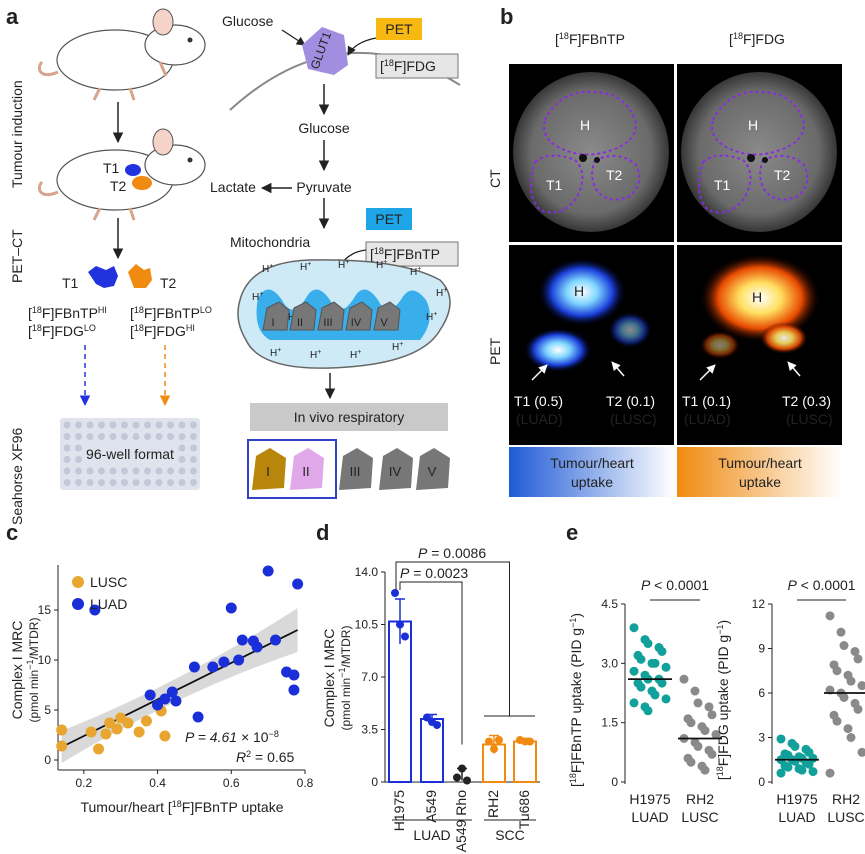 The height and width of the screenshot is (854, 865). Describe the element at coordinates (590, 39) in the screenshot. I see `col-header-fbntp: [18F]FBnTP` at that location.